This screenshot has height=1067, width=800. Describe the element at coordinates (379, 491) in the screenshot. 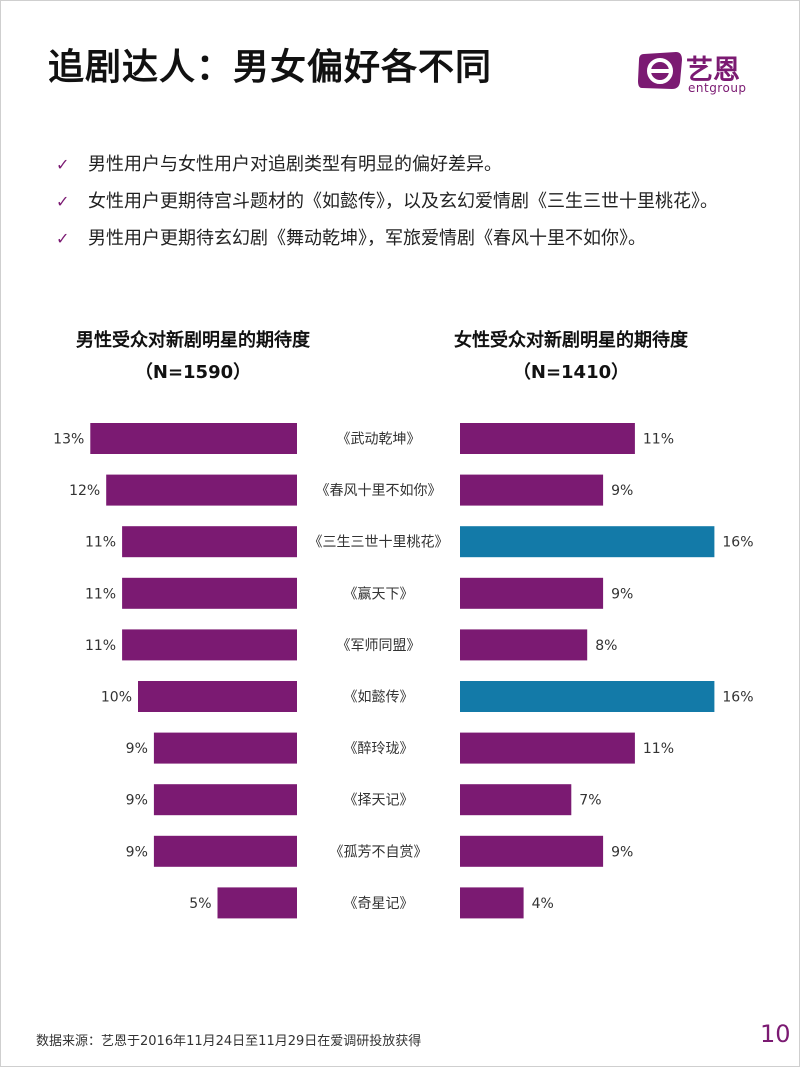

I see `category-label: 《春风十里不如你》` at that location.